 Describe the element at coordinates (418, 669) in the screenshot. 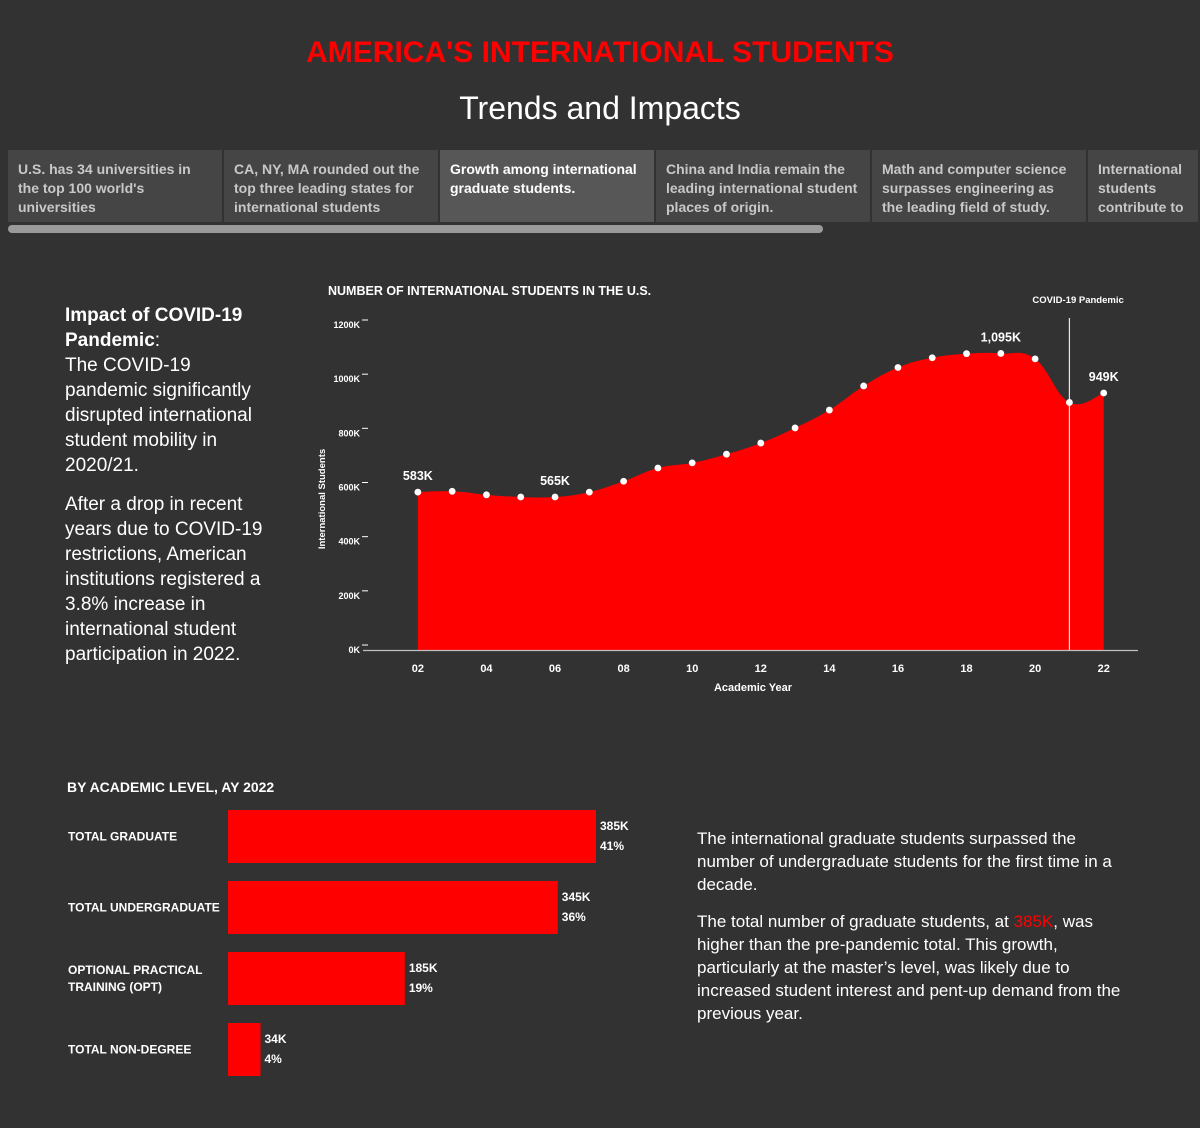

I see `x-tick-label: 02` at that location.